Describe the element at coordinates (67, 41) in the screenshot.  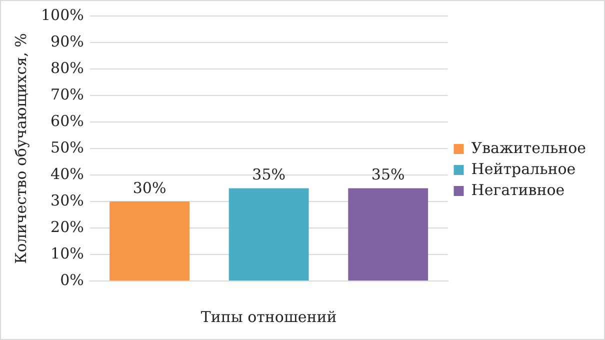
I see `y-tick-label: 90%` at that location.